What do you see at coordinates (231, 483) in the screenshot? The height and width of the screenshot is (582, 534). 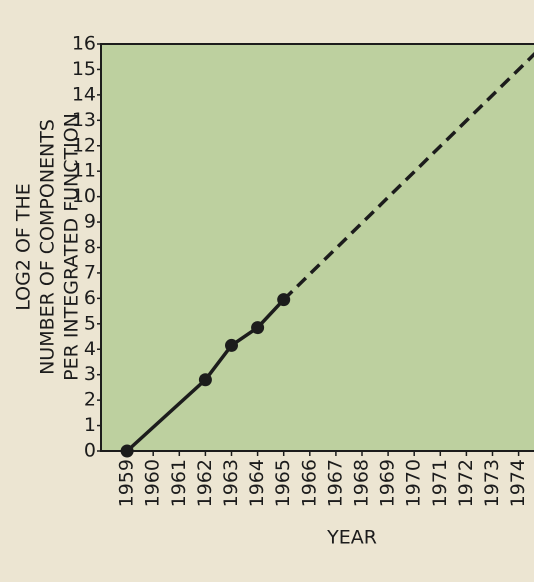 I see `x-tick-label: 1963` at bounding box center [231, 483].